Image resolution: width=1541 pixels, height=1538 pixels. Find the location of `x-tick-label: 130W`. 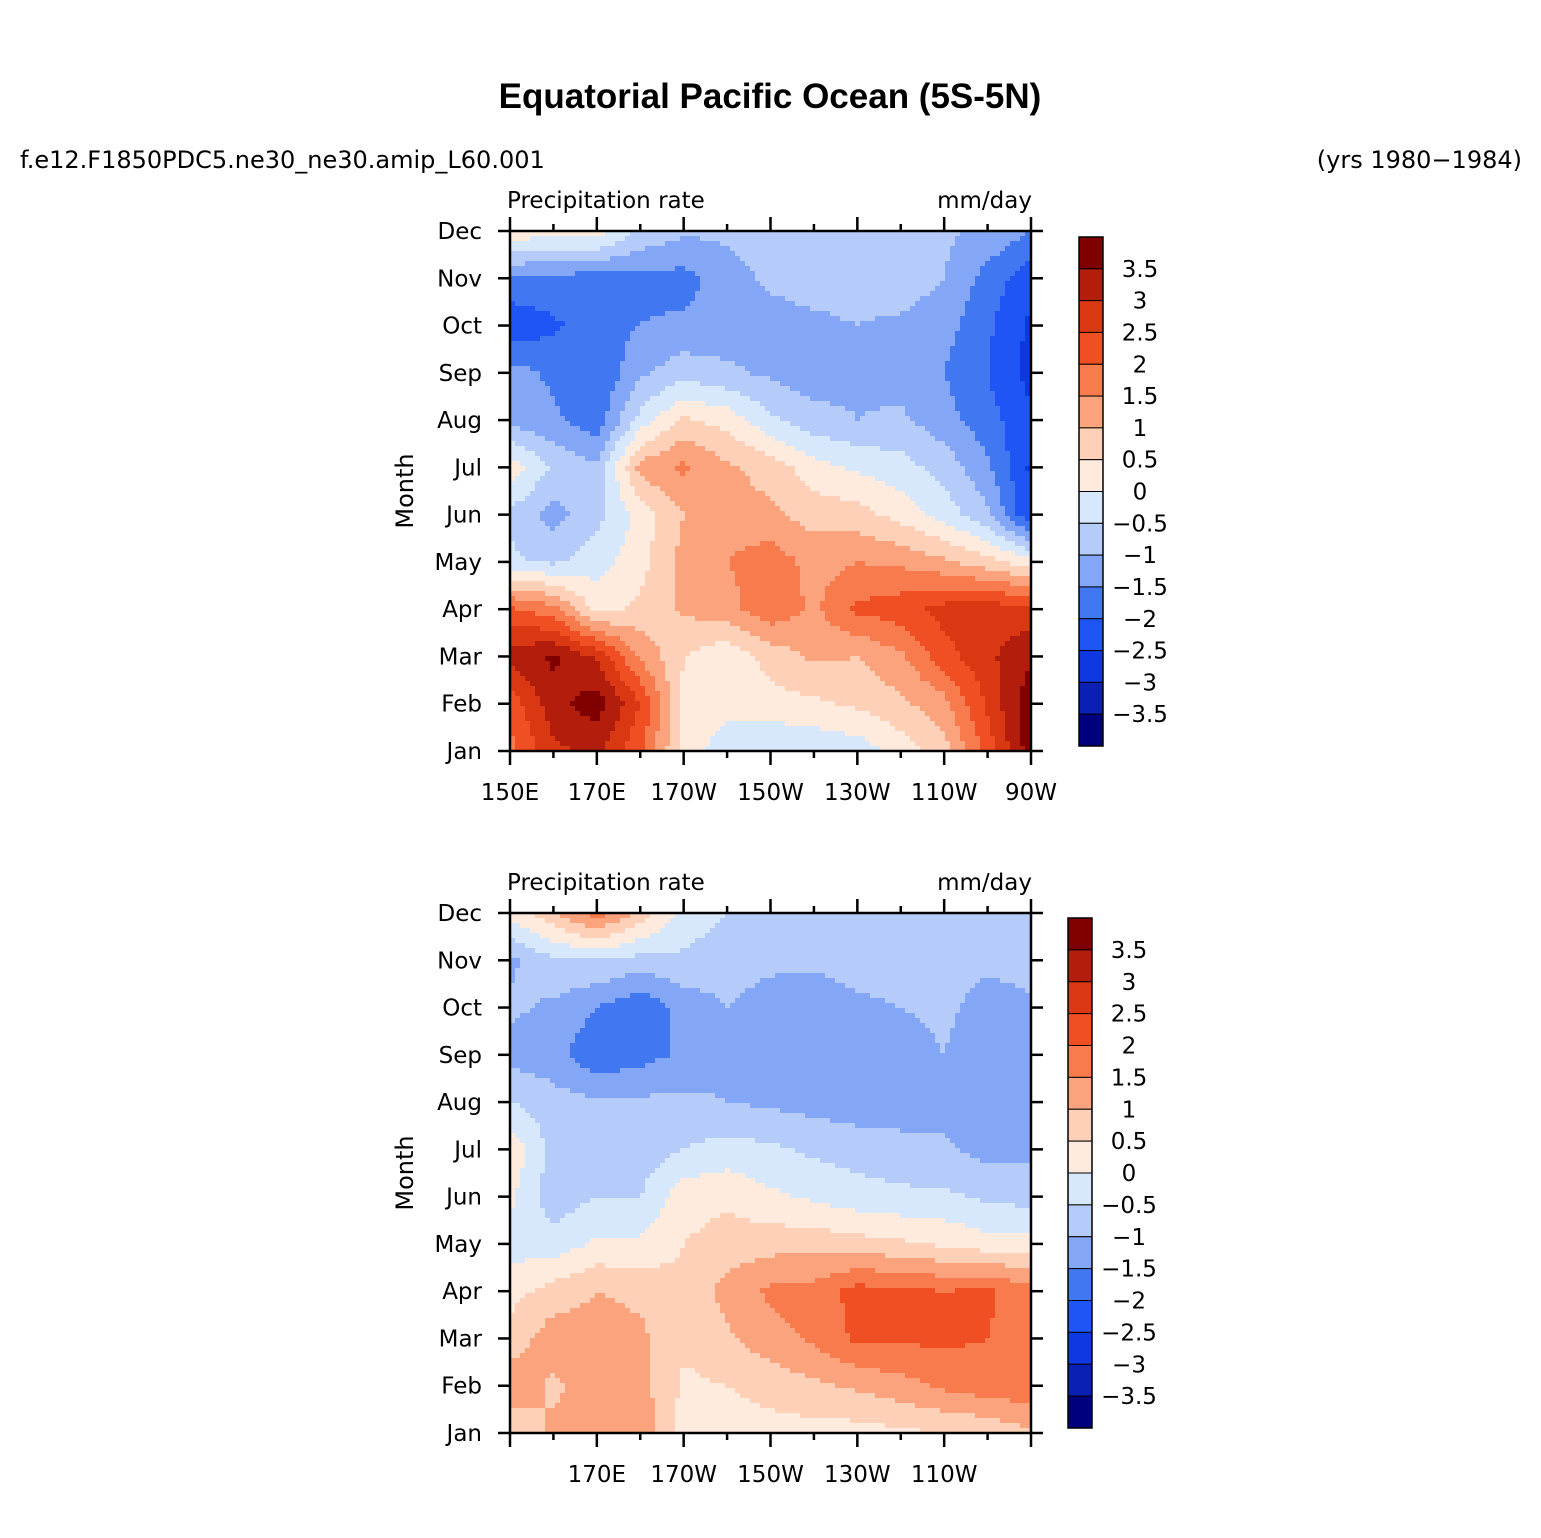

x-tick-label: 130W is located at coordinates (857, 793).